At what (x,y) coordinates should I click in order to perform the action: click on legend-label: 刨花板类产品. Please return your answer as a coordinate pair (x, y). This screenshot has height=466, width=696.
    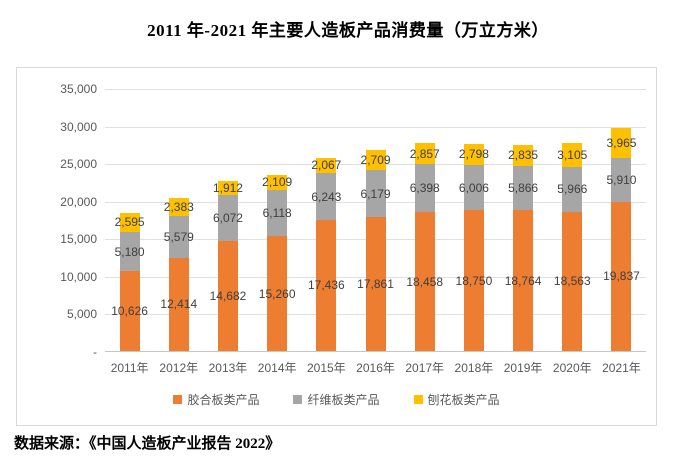
    Looking at the image, I should click on (463, 400).